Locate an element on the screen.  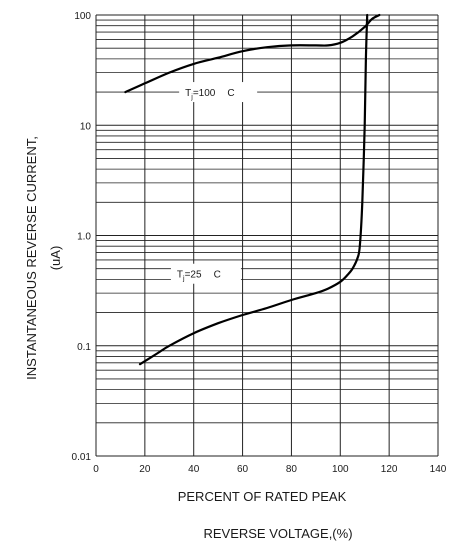
y-axis-title-line1: INSTANTANEOUS REVERSE CURRENT, is located at coordinates (31, 258).